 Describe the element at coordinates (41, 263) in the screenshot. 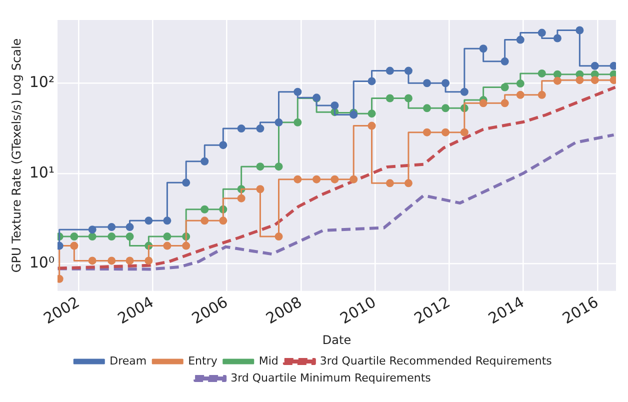

I see `y-tick-label: 10⁰` at that location.